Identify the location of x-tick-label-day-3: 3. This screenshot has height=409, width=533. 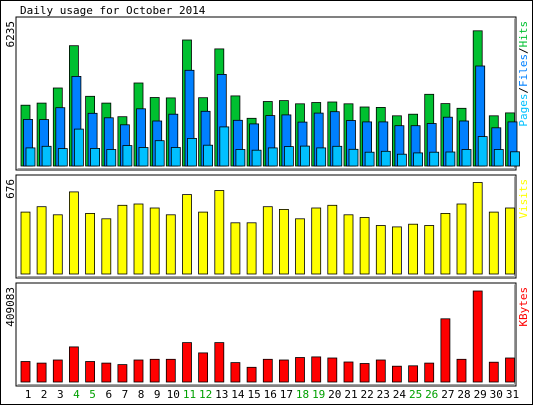
(60, 394).